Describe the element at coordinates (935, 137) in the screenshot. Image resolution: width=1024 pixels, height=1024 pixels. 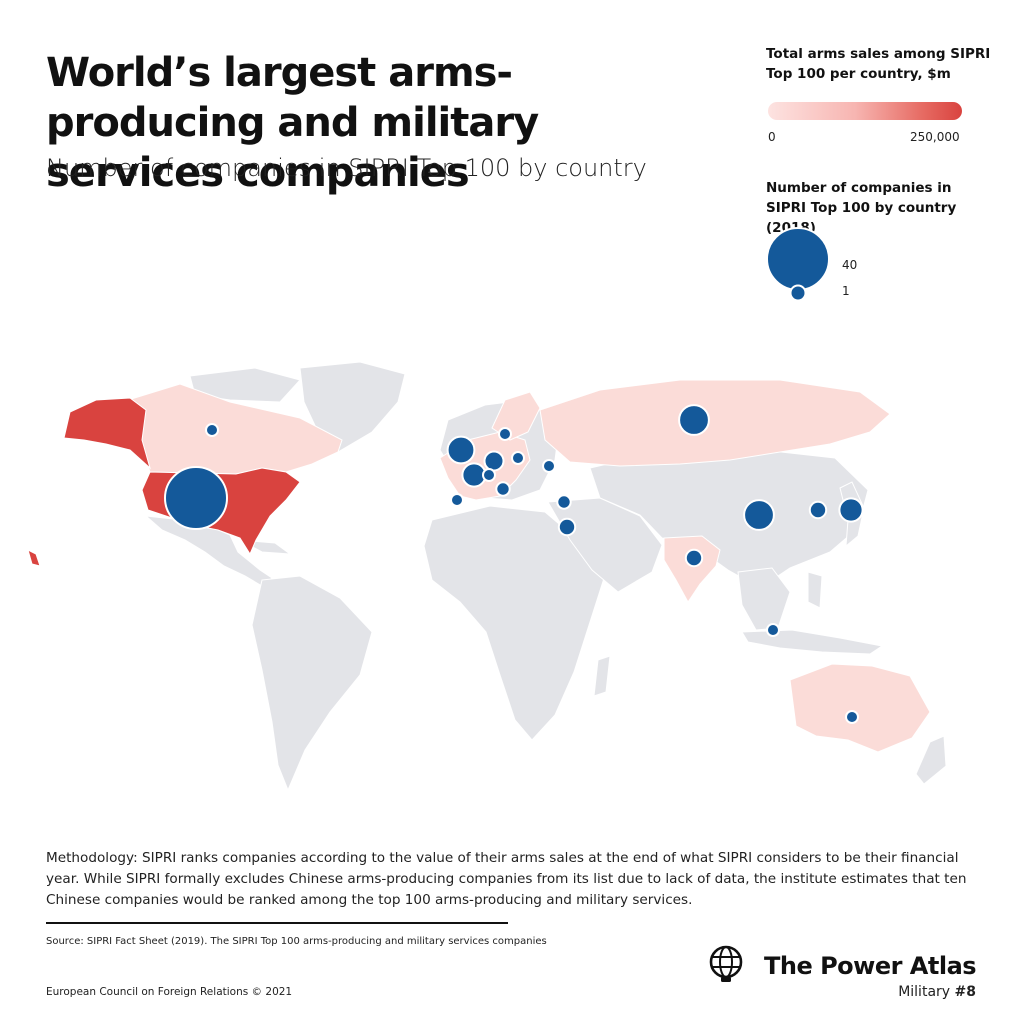
I see `sales-legend-max: 250,000` at that location.